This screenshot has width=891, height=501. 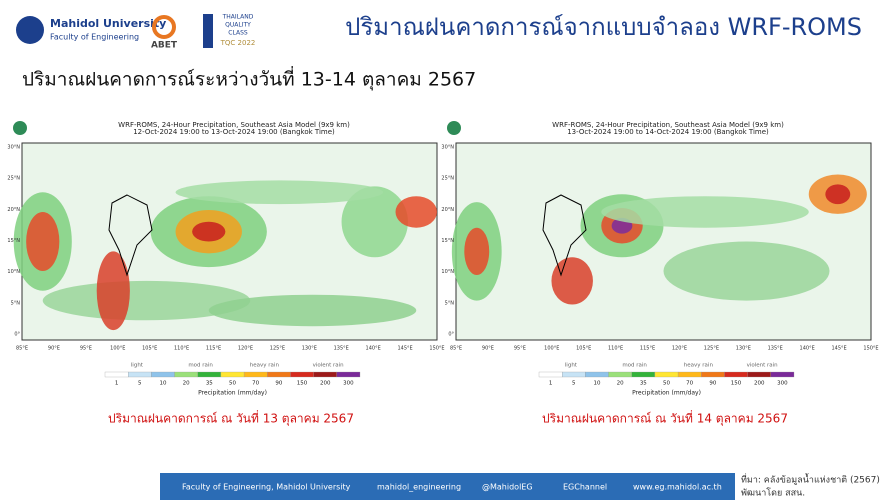 I want to click on tqc-logo, so click(x=208, y=31).